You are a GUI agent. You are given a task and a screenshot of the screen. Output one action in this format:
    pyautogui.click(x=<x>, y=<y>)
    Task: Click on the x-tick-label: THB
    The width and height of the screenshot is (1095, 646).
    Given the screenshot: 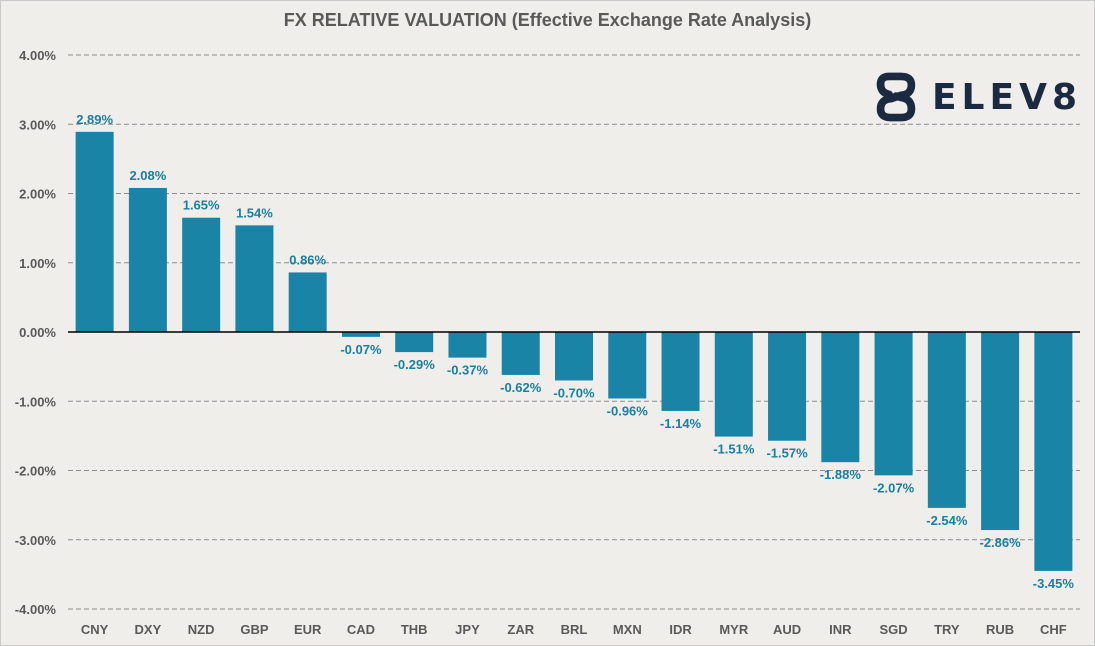 What is the action you would take?
    pyautogui.click(x=414, y=629)
    